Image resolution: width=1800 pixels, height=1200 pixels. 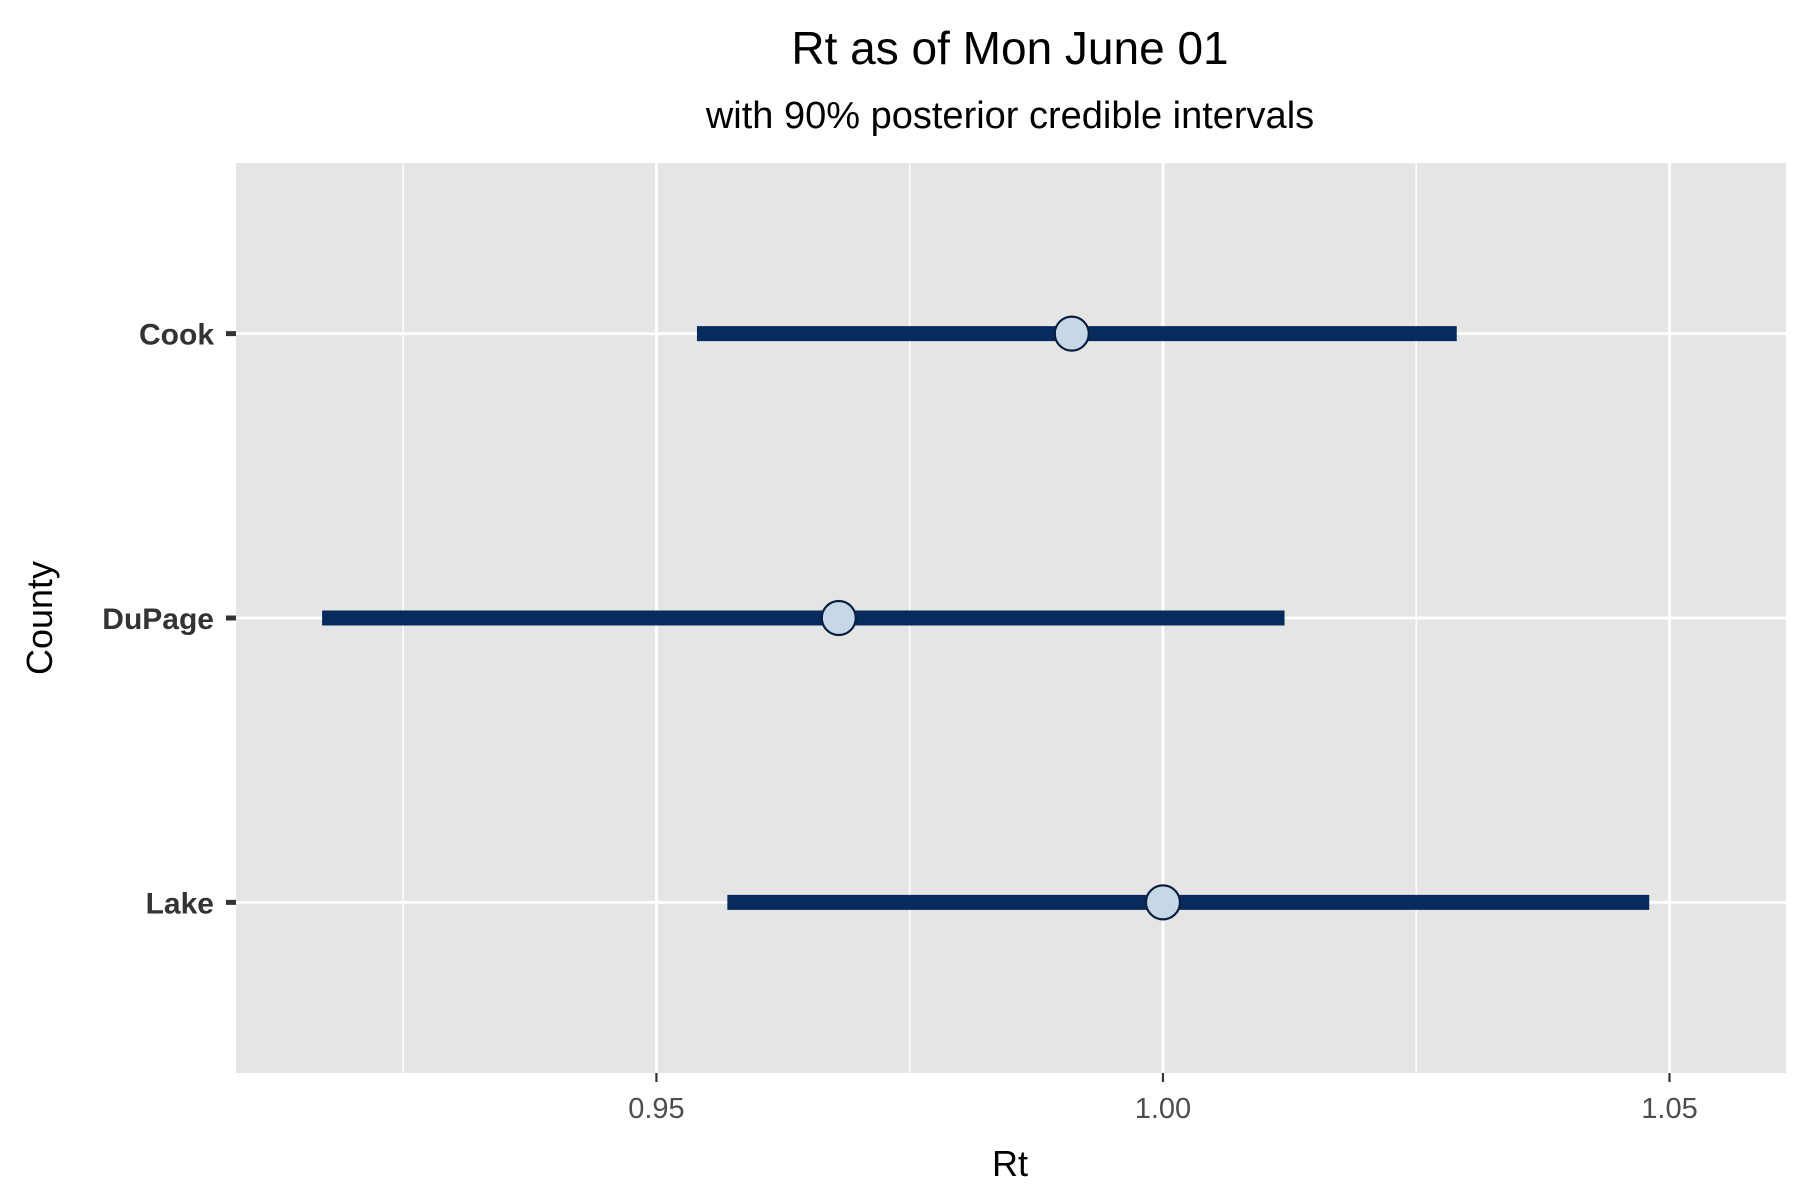 I want to click on point-estimate-cook, so click(x=1071, y=333).